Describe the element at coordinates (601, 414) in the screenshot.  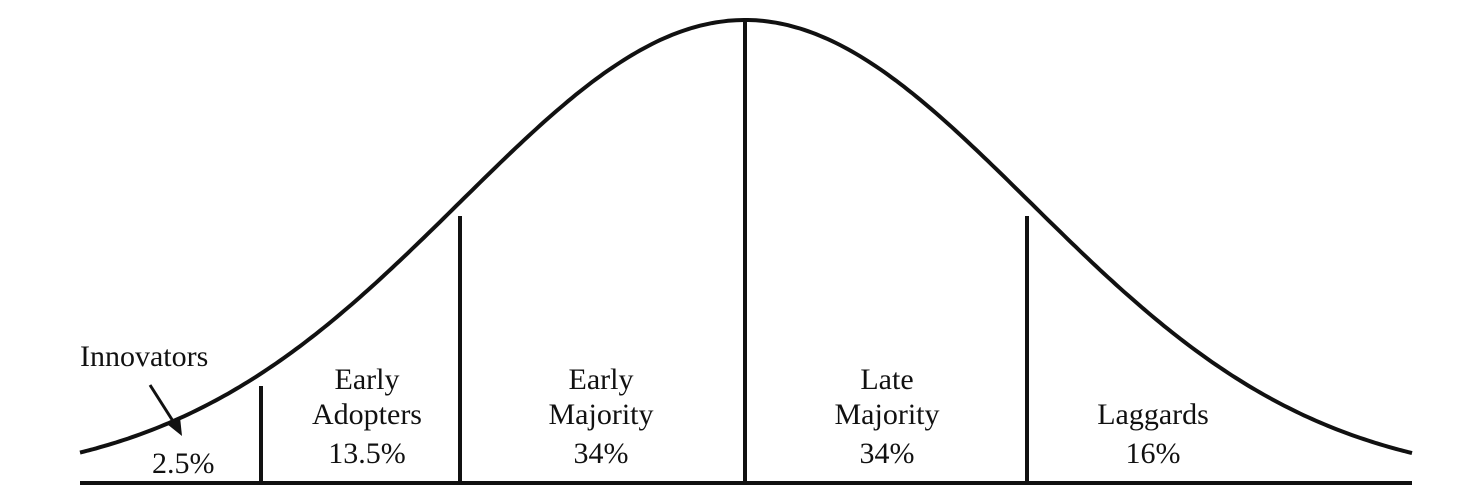
I see `early-majority-label-line2: Majority` at that location.